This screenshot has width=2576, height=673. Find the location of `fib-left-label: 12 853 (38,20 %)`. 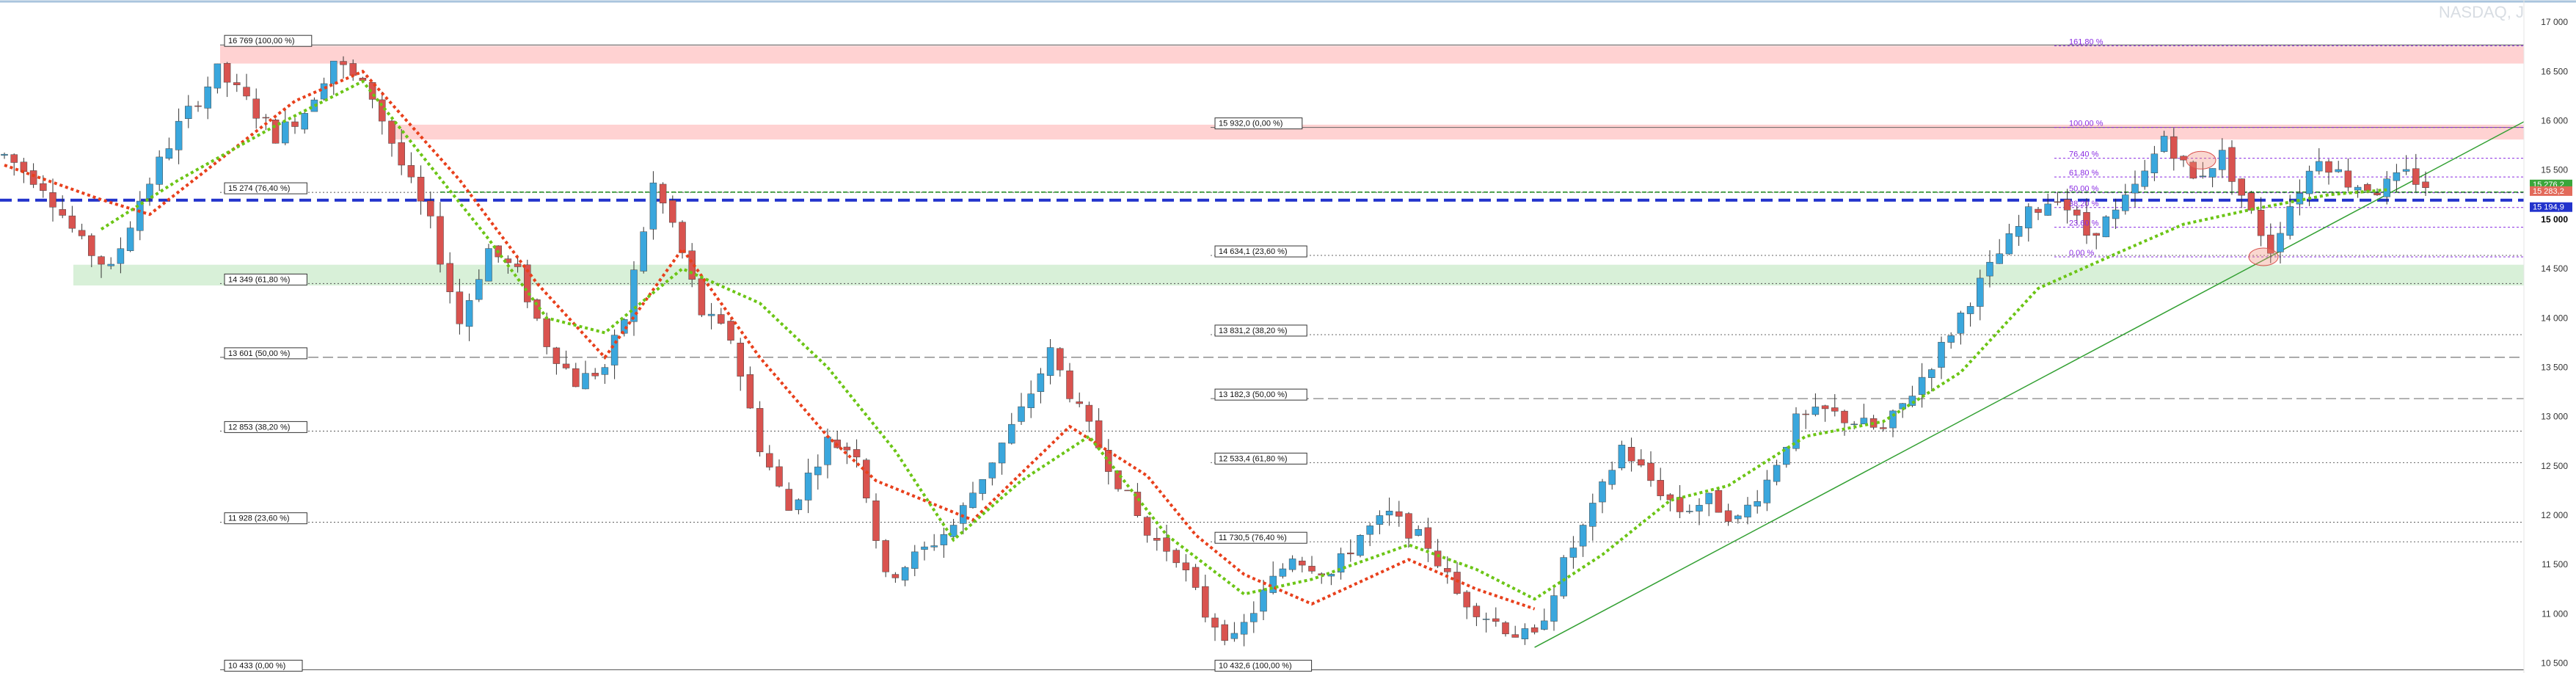

fib-left-label: 12 853 (38,20 %) is located at coordinates (266, 427).